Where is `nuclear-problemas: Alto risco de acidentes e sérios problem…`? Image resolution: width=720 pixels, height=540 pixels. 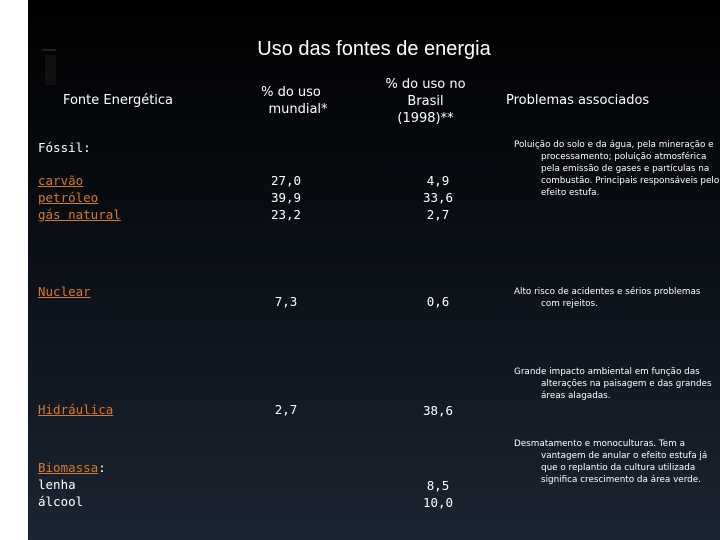 nuclear-problemas: Alto risco de acidentes e sérios problem… is located at coordinates (607, 298).